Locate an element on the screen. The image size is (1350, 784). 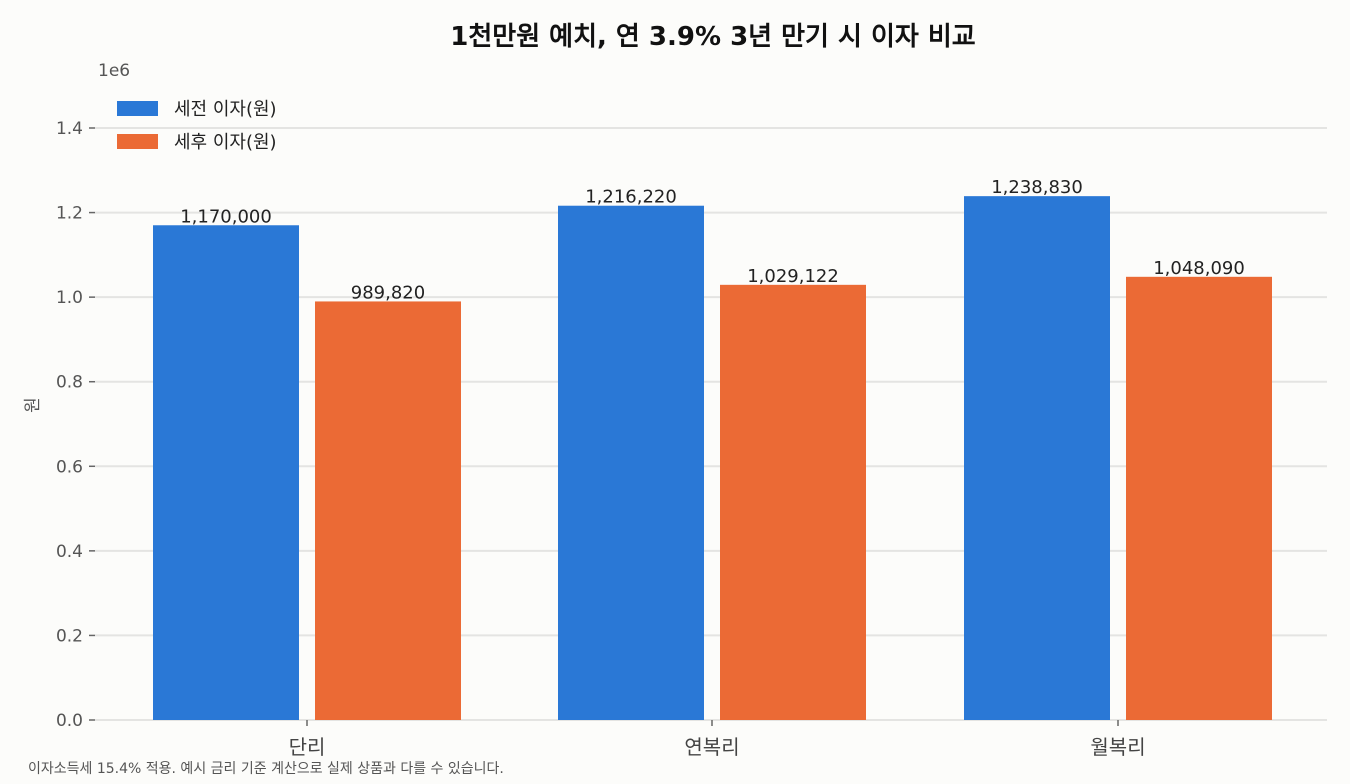
y-axis-label: 원 is located at coordinates (33, 405).